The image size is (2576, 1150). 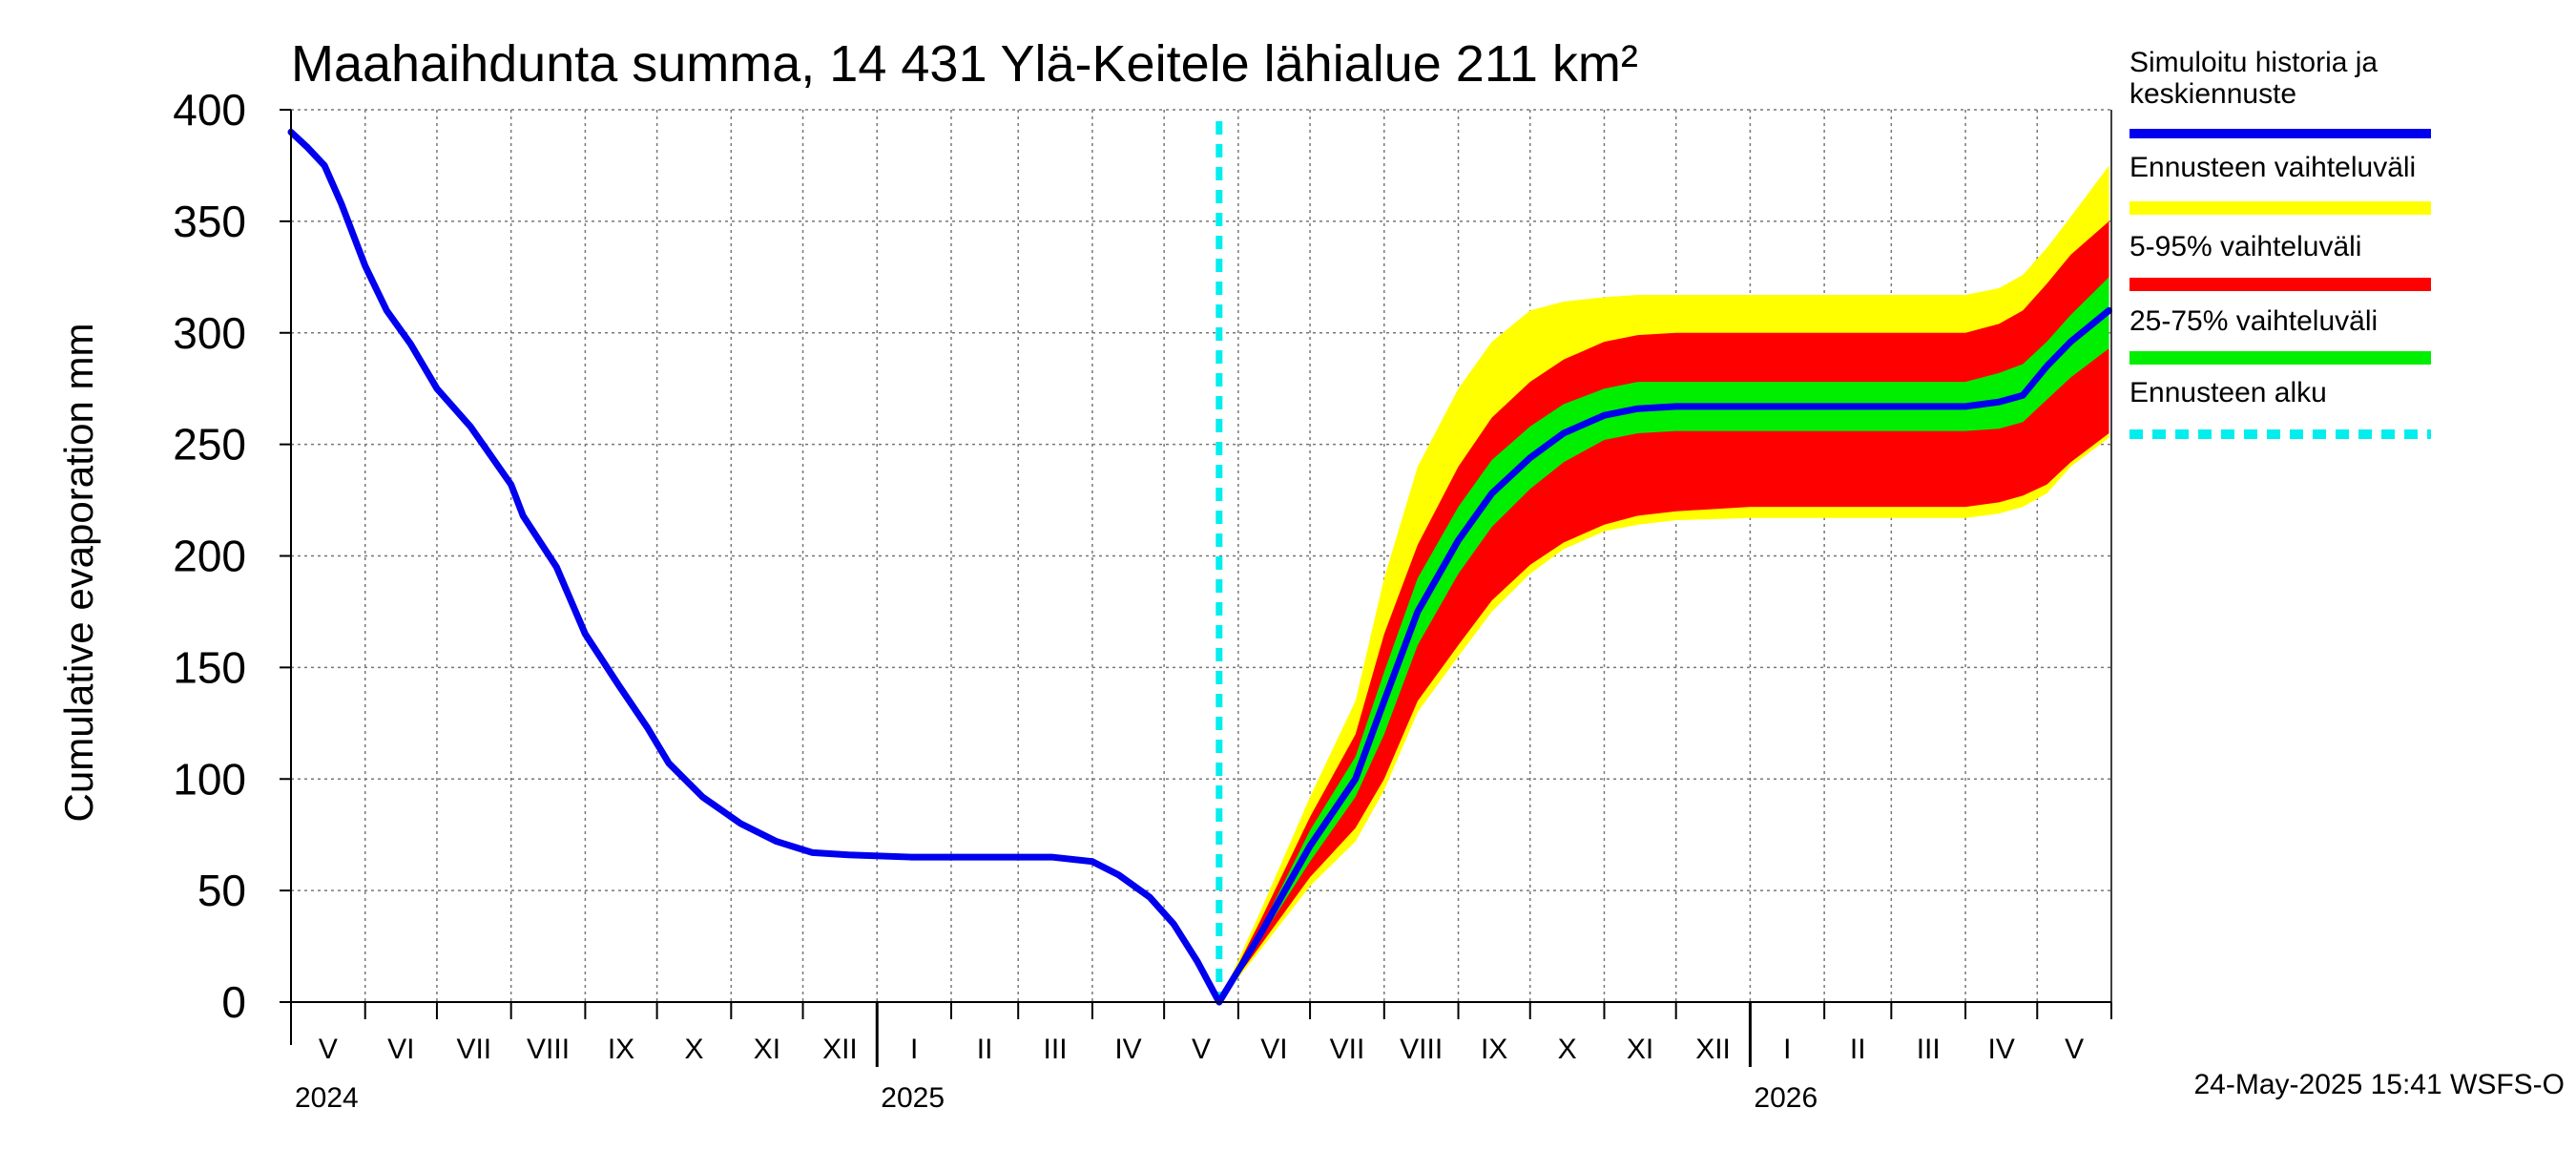 I want to click on y-tick-label: 50, so click(x=221, y=890).